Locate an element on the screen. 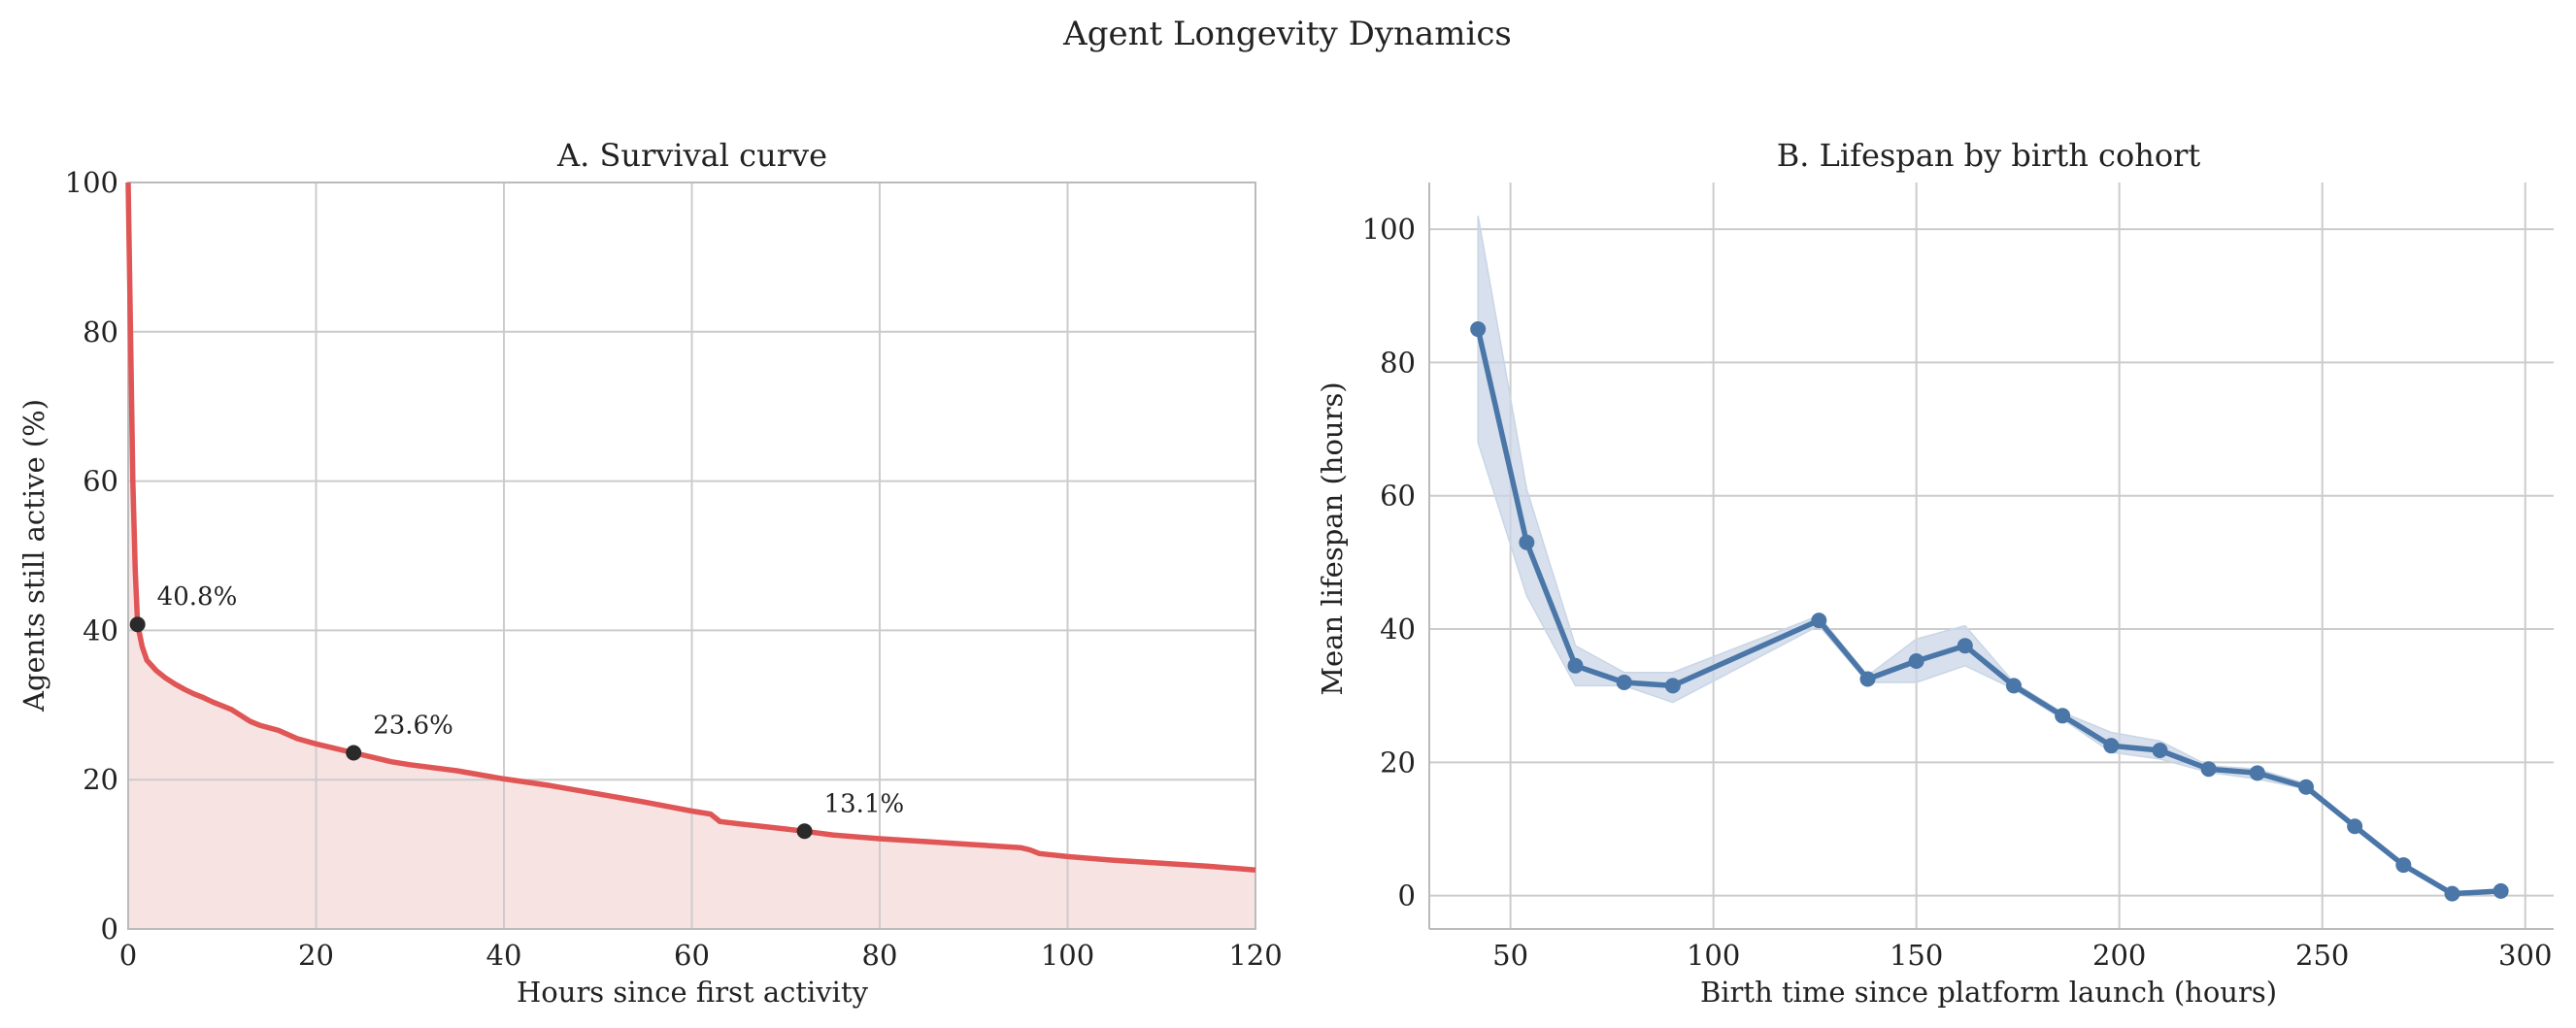 This screenshot has width=2576, height=1028. chart-a-y-tick-label: 40 is located at coordinates (101, 630).